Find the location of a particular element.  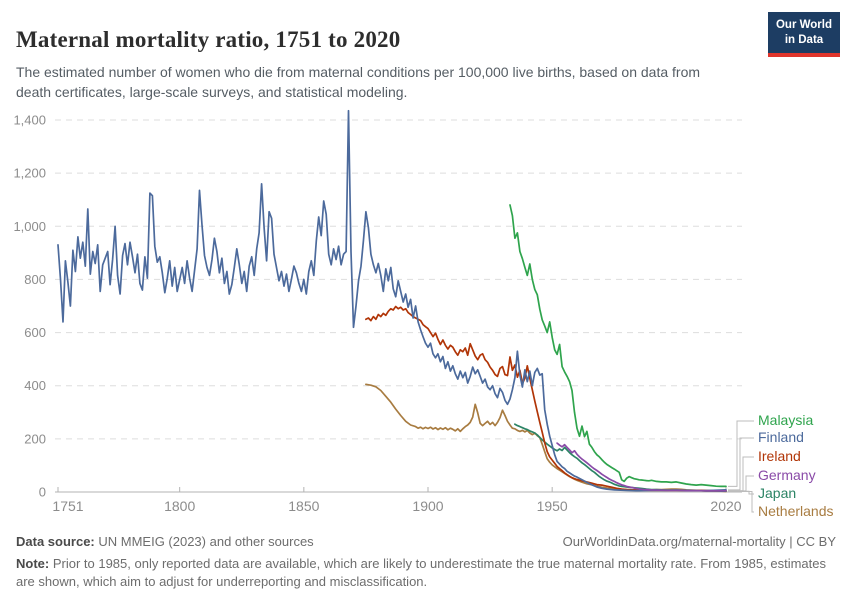

legend-item-japan: Japan is located at coordinates (777, 493).